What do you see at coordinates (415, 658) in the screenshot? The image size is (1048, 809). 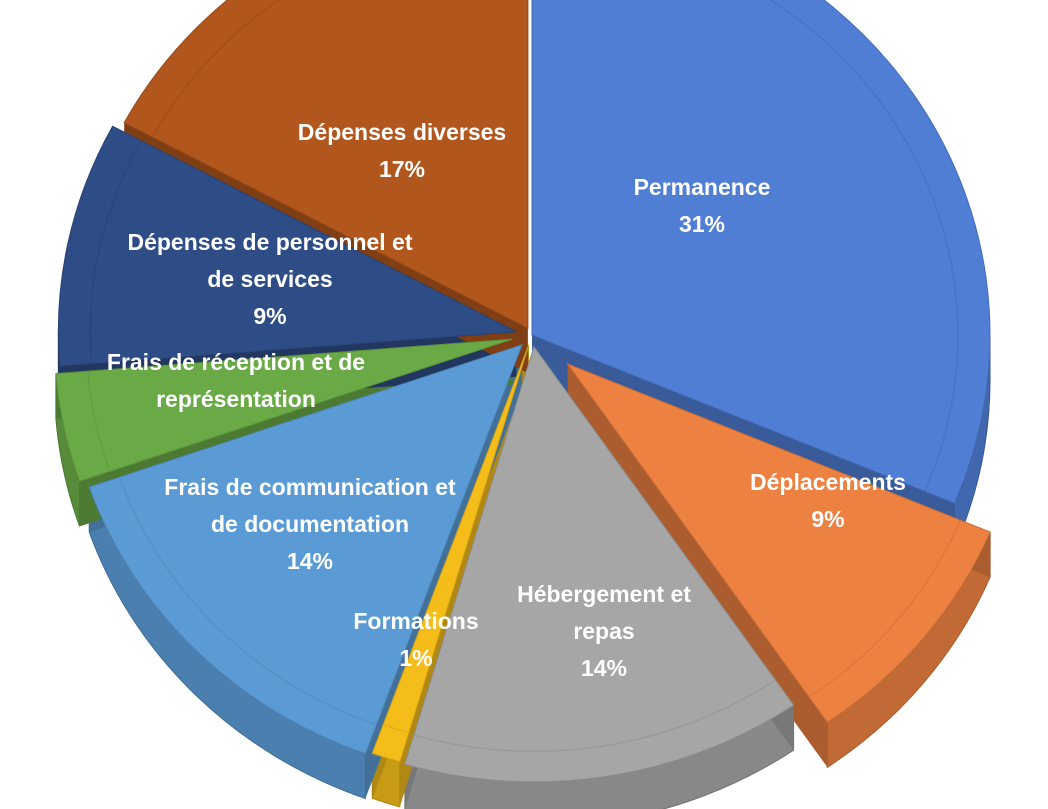 I see `data-label-3-1: 1%` at bounding box center [415, 658].